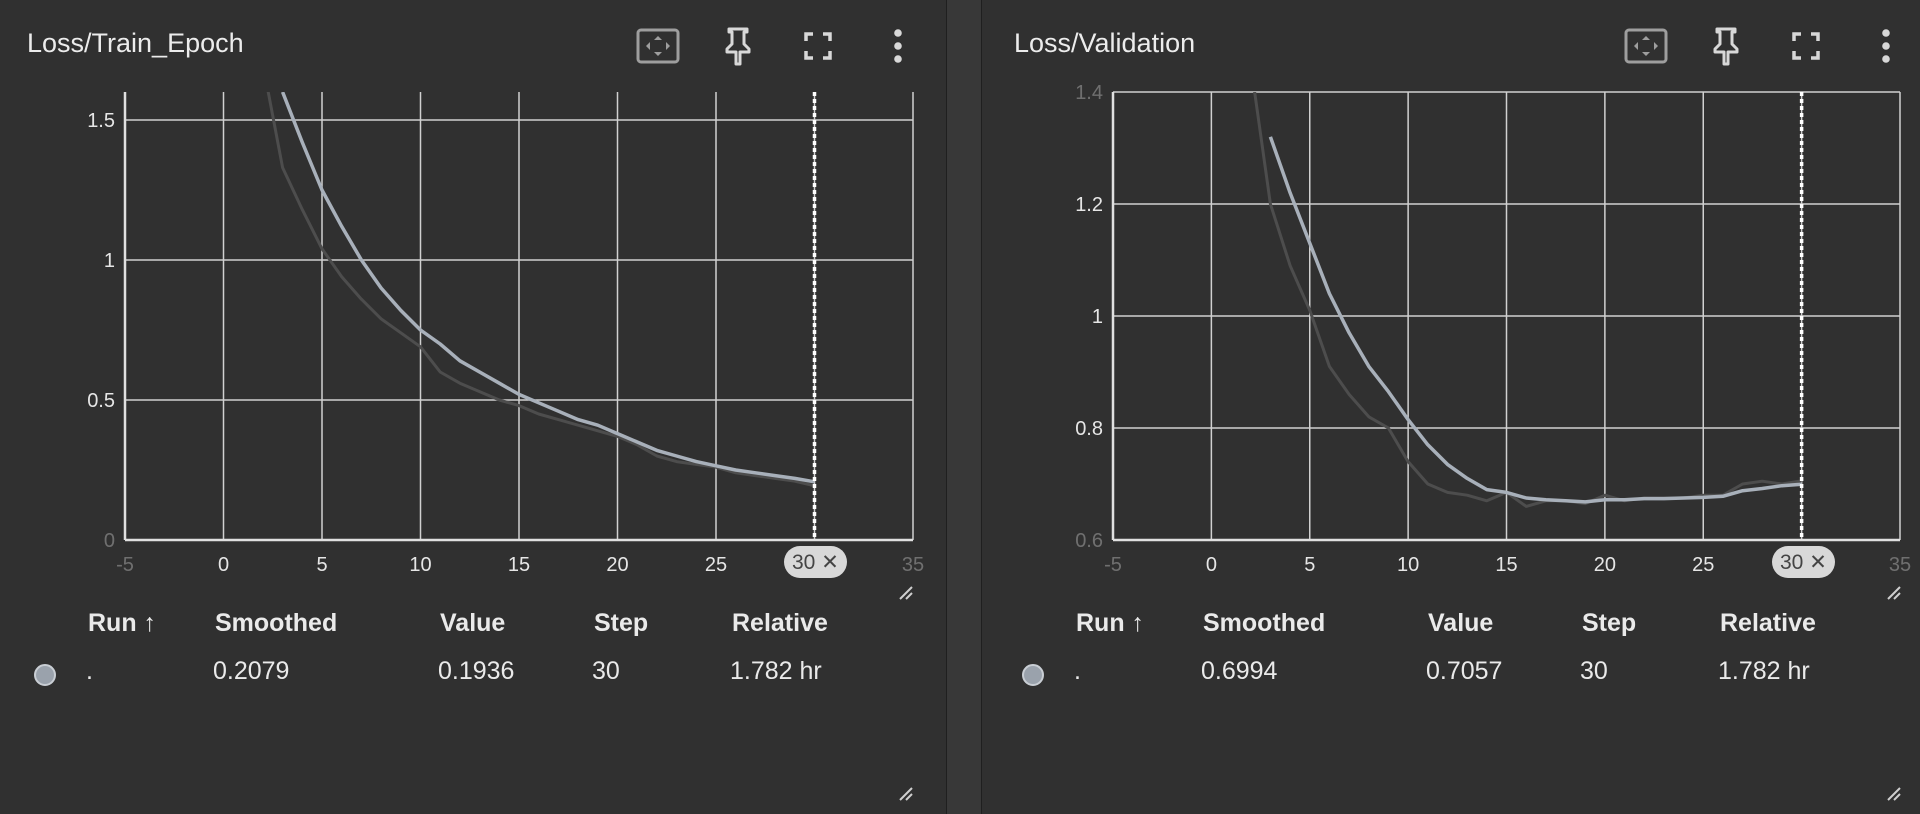  What do you see at coordinates (135, 43) in the screenshot?
I see `card-title: Loss/Train_Epoch` at bounding box center [135, 43].